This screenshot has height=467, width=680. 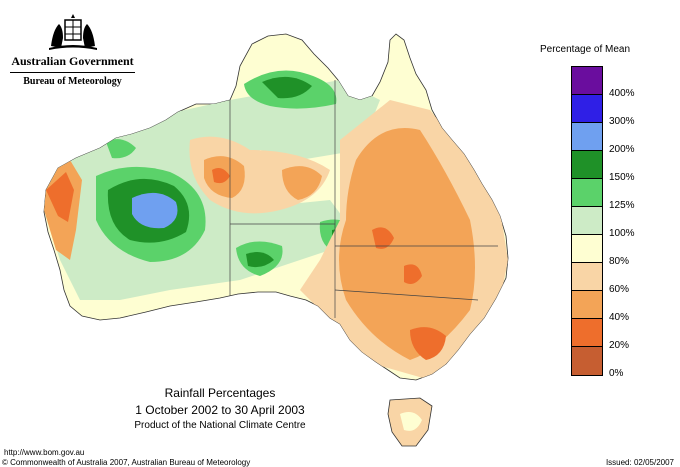 I want to click on legend-tick-label: 100%, so click(x=622, y=233).